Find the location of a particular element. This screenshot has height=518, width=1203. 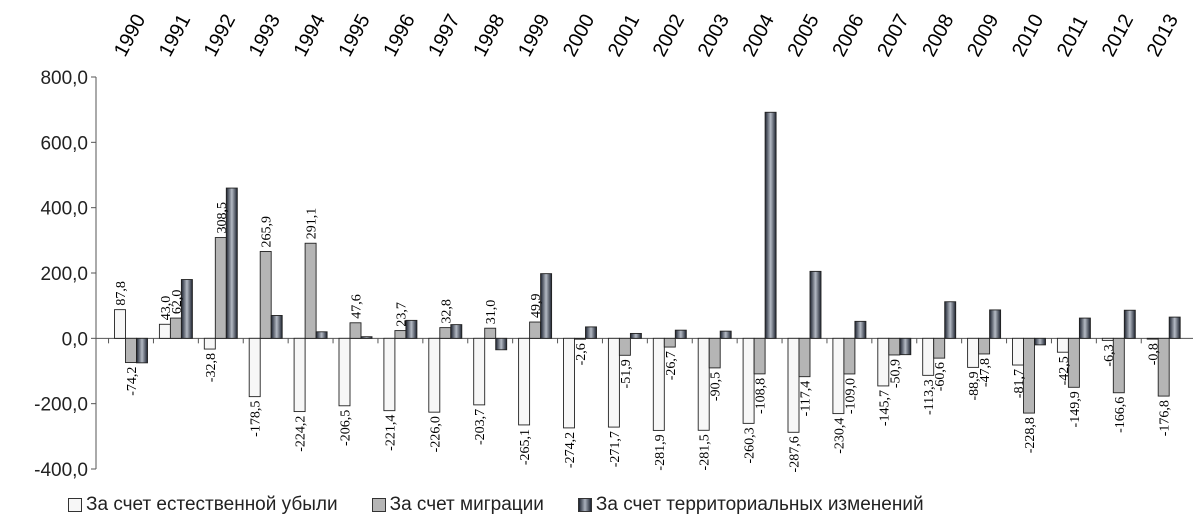

legend-item-territorial: За счет территориальных изменений is located at coordinates (750, 505).